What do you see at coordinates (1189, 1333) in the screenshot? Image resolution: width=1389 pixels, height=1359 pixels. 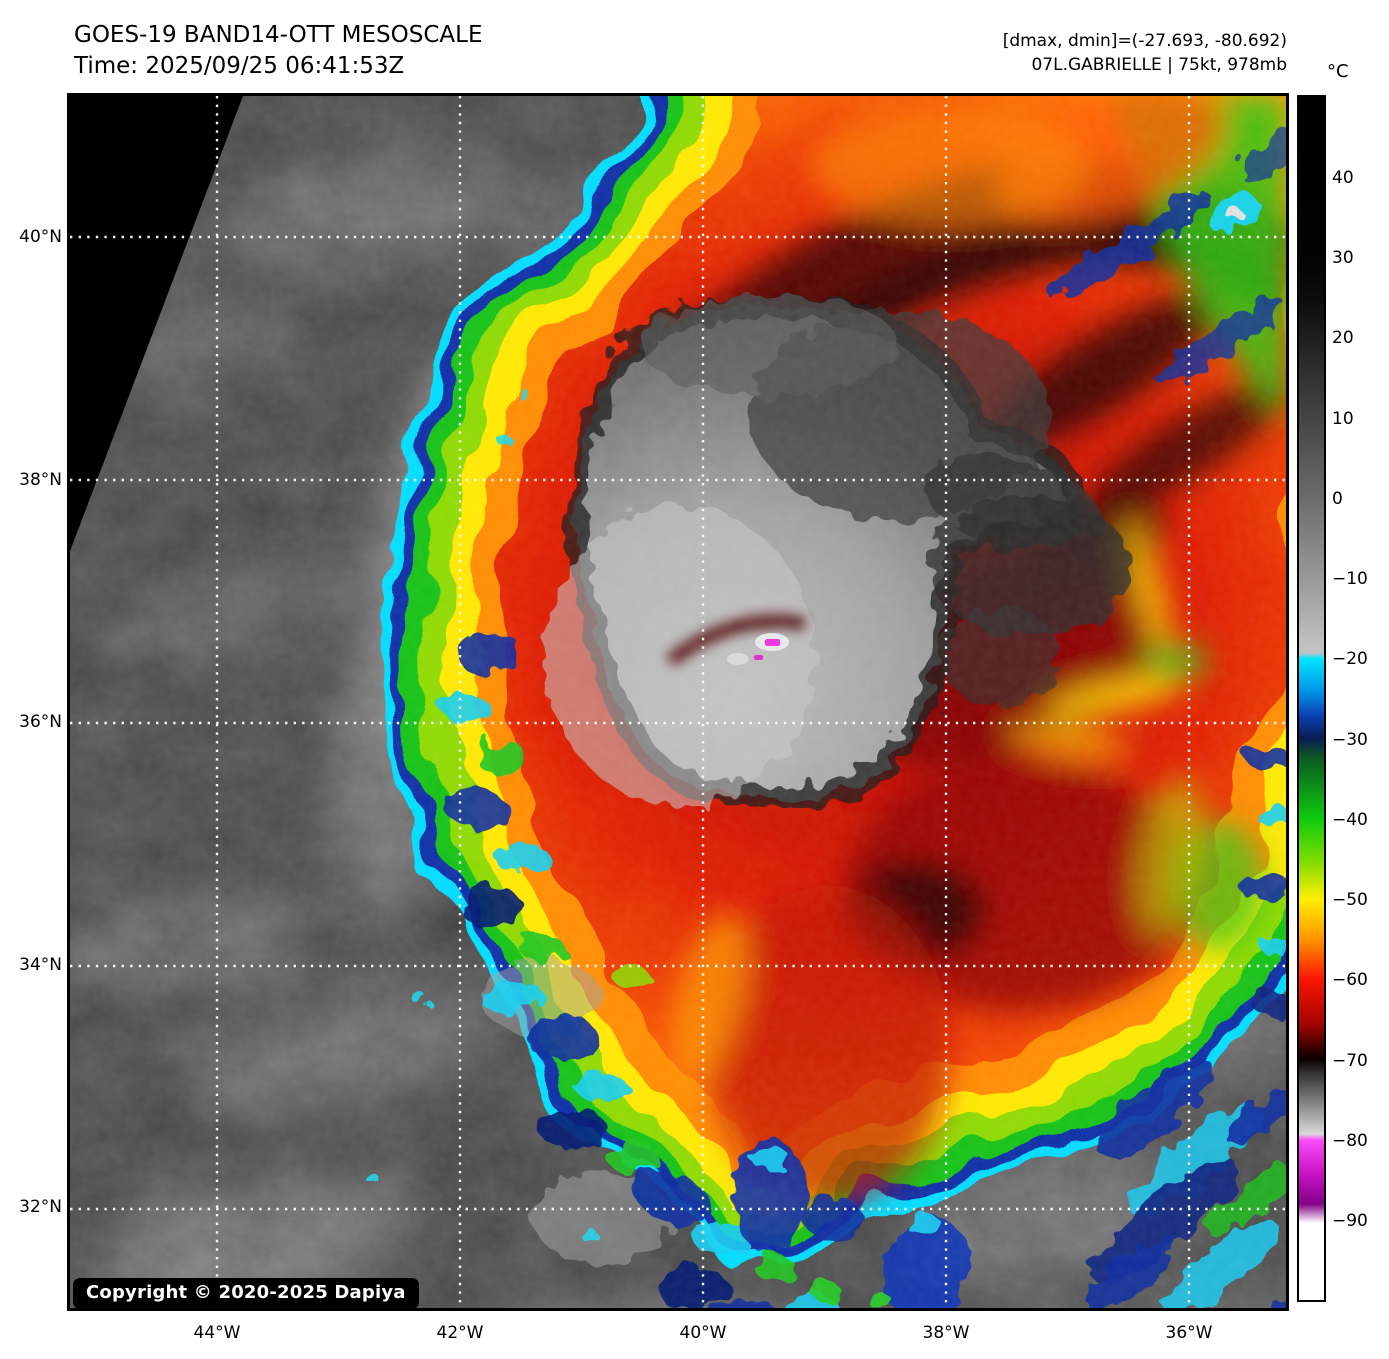 I see `lon-label: 36°W` at bounding box center [1189, 1333].